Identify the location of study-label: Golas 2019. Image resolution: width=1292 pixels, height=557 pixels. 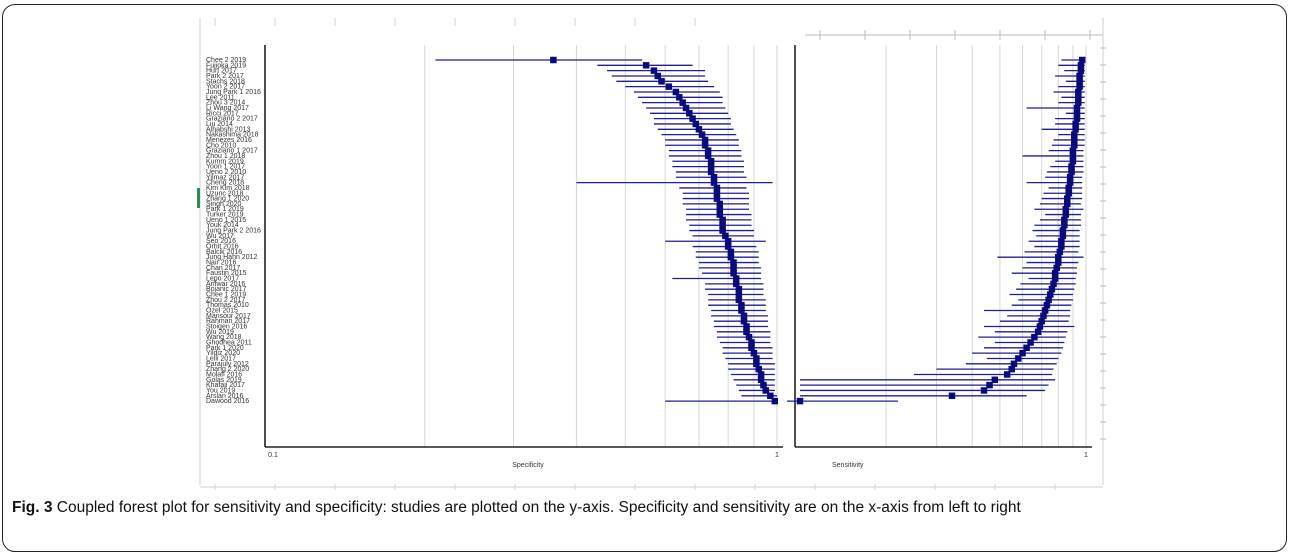
(224, 380).